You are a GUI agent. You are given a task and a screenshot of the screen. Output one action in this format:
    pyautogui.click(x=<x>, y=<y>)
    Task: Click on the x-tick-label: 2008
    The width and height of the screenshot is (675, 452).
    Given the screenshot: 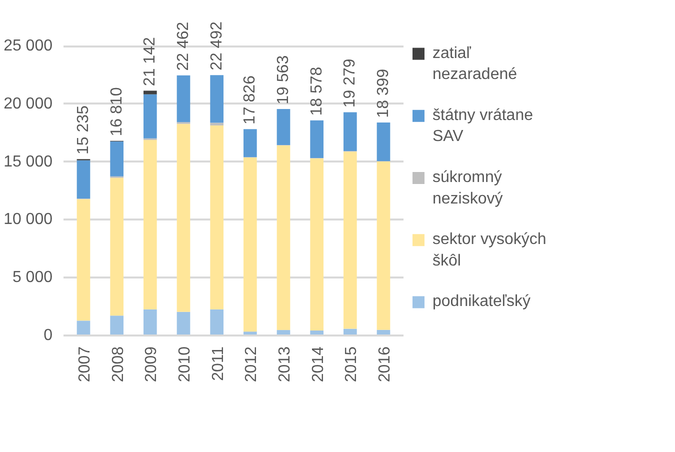 What is the action you would take?
    pyautogui.click(x=118, y=364)
    